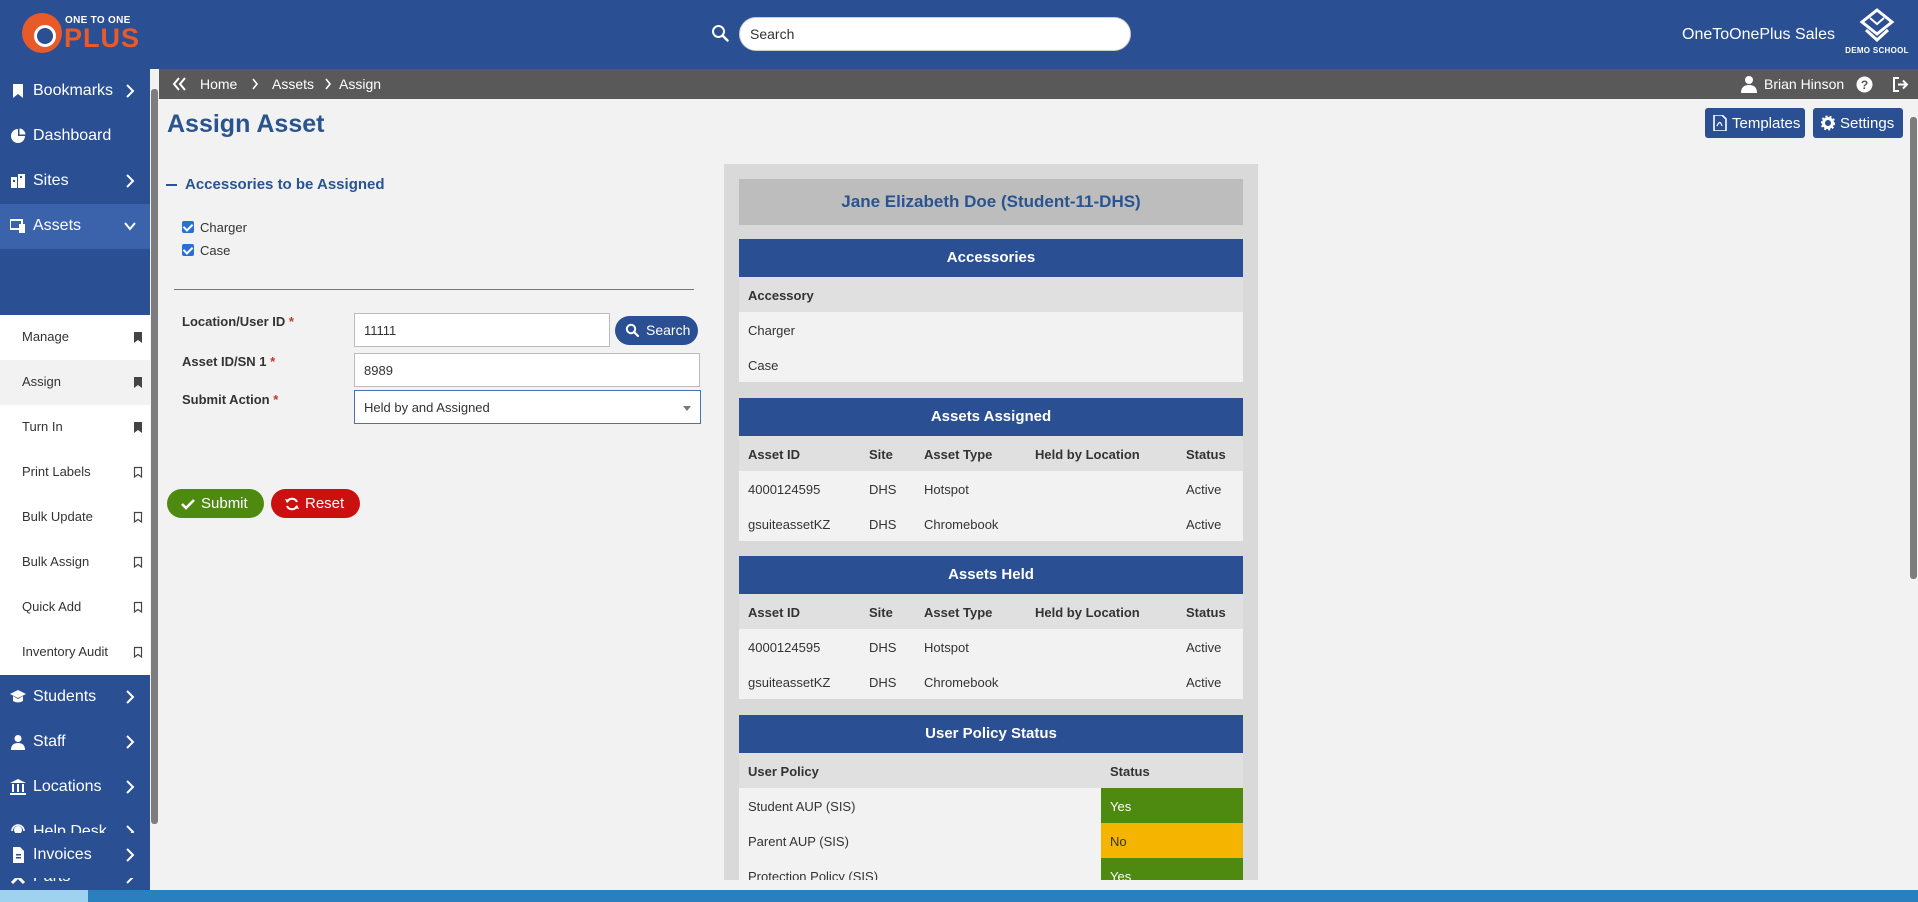 Image resolution: width=1918 pixels, height=902 pixels. Describe the element at coordinates (18, 696) in the screenshot. I see `students-icon` at that location.